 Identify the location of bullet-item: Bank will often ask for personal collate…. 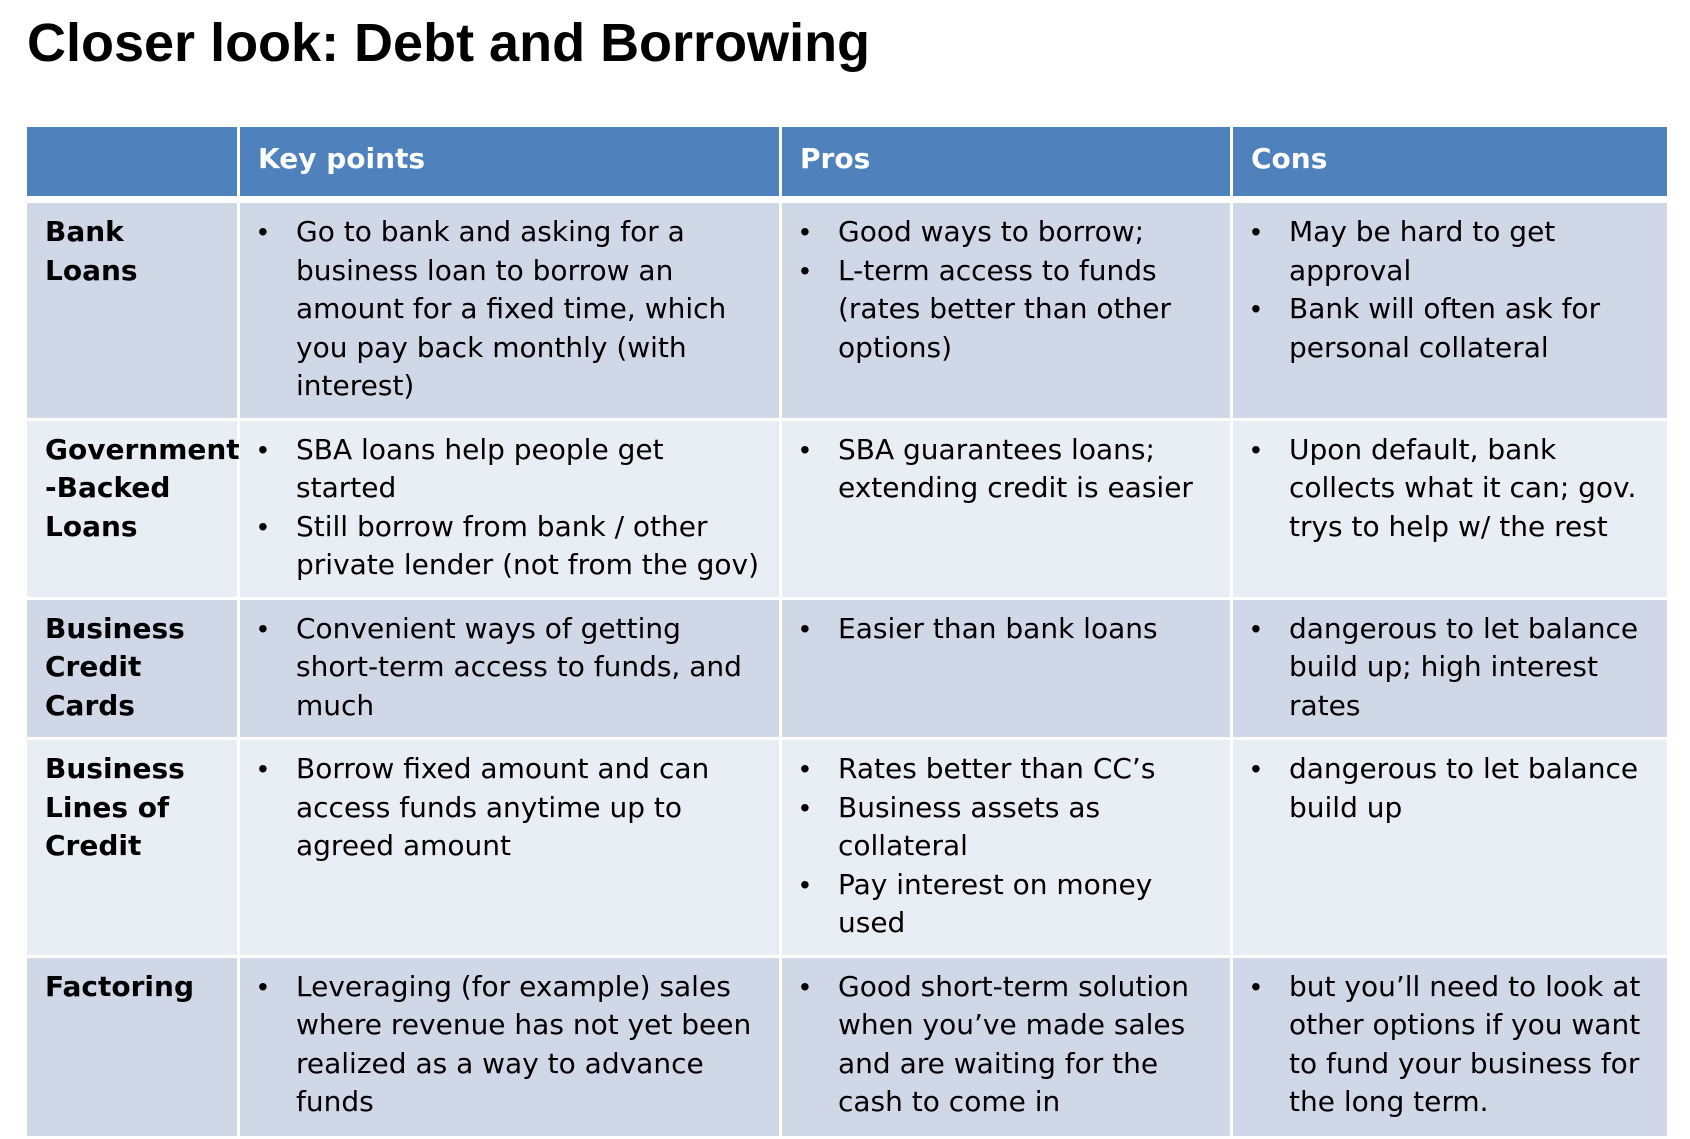
(1452, 328).